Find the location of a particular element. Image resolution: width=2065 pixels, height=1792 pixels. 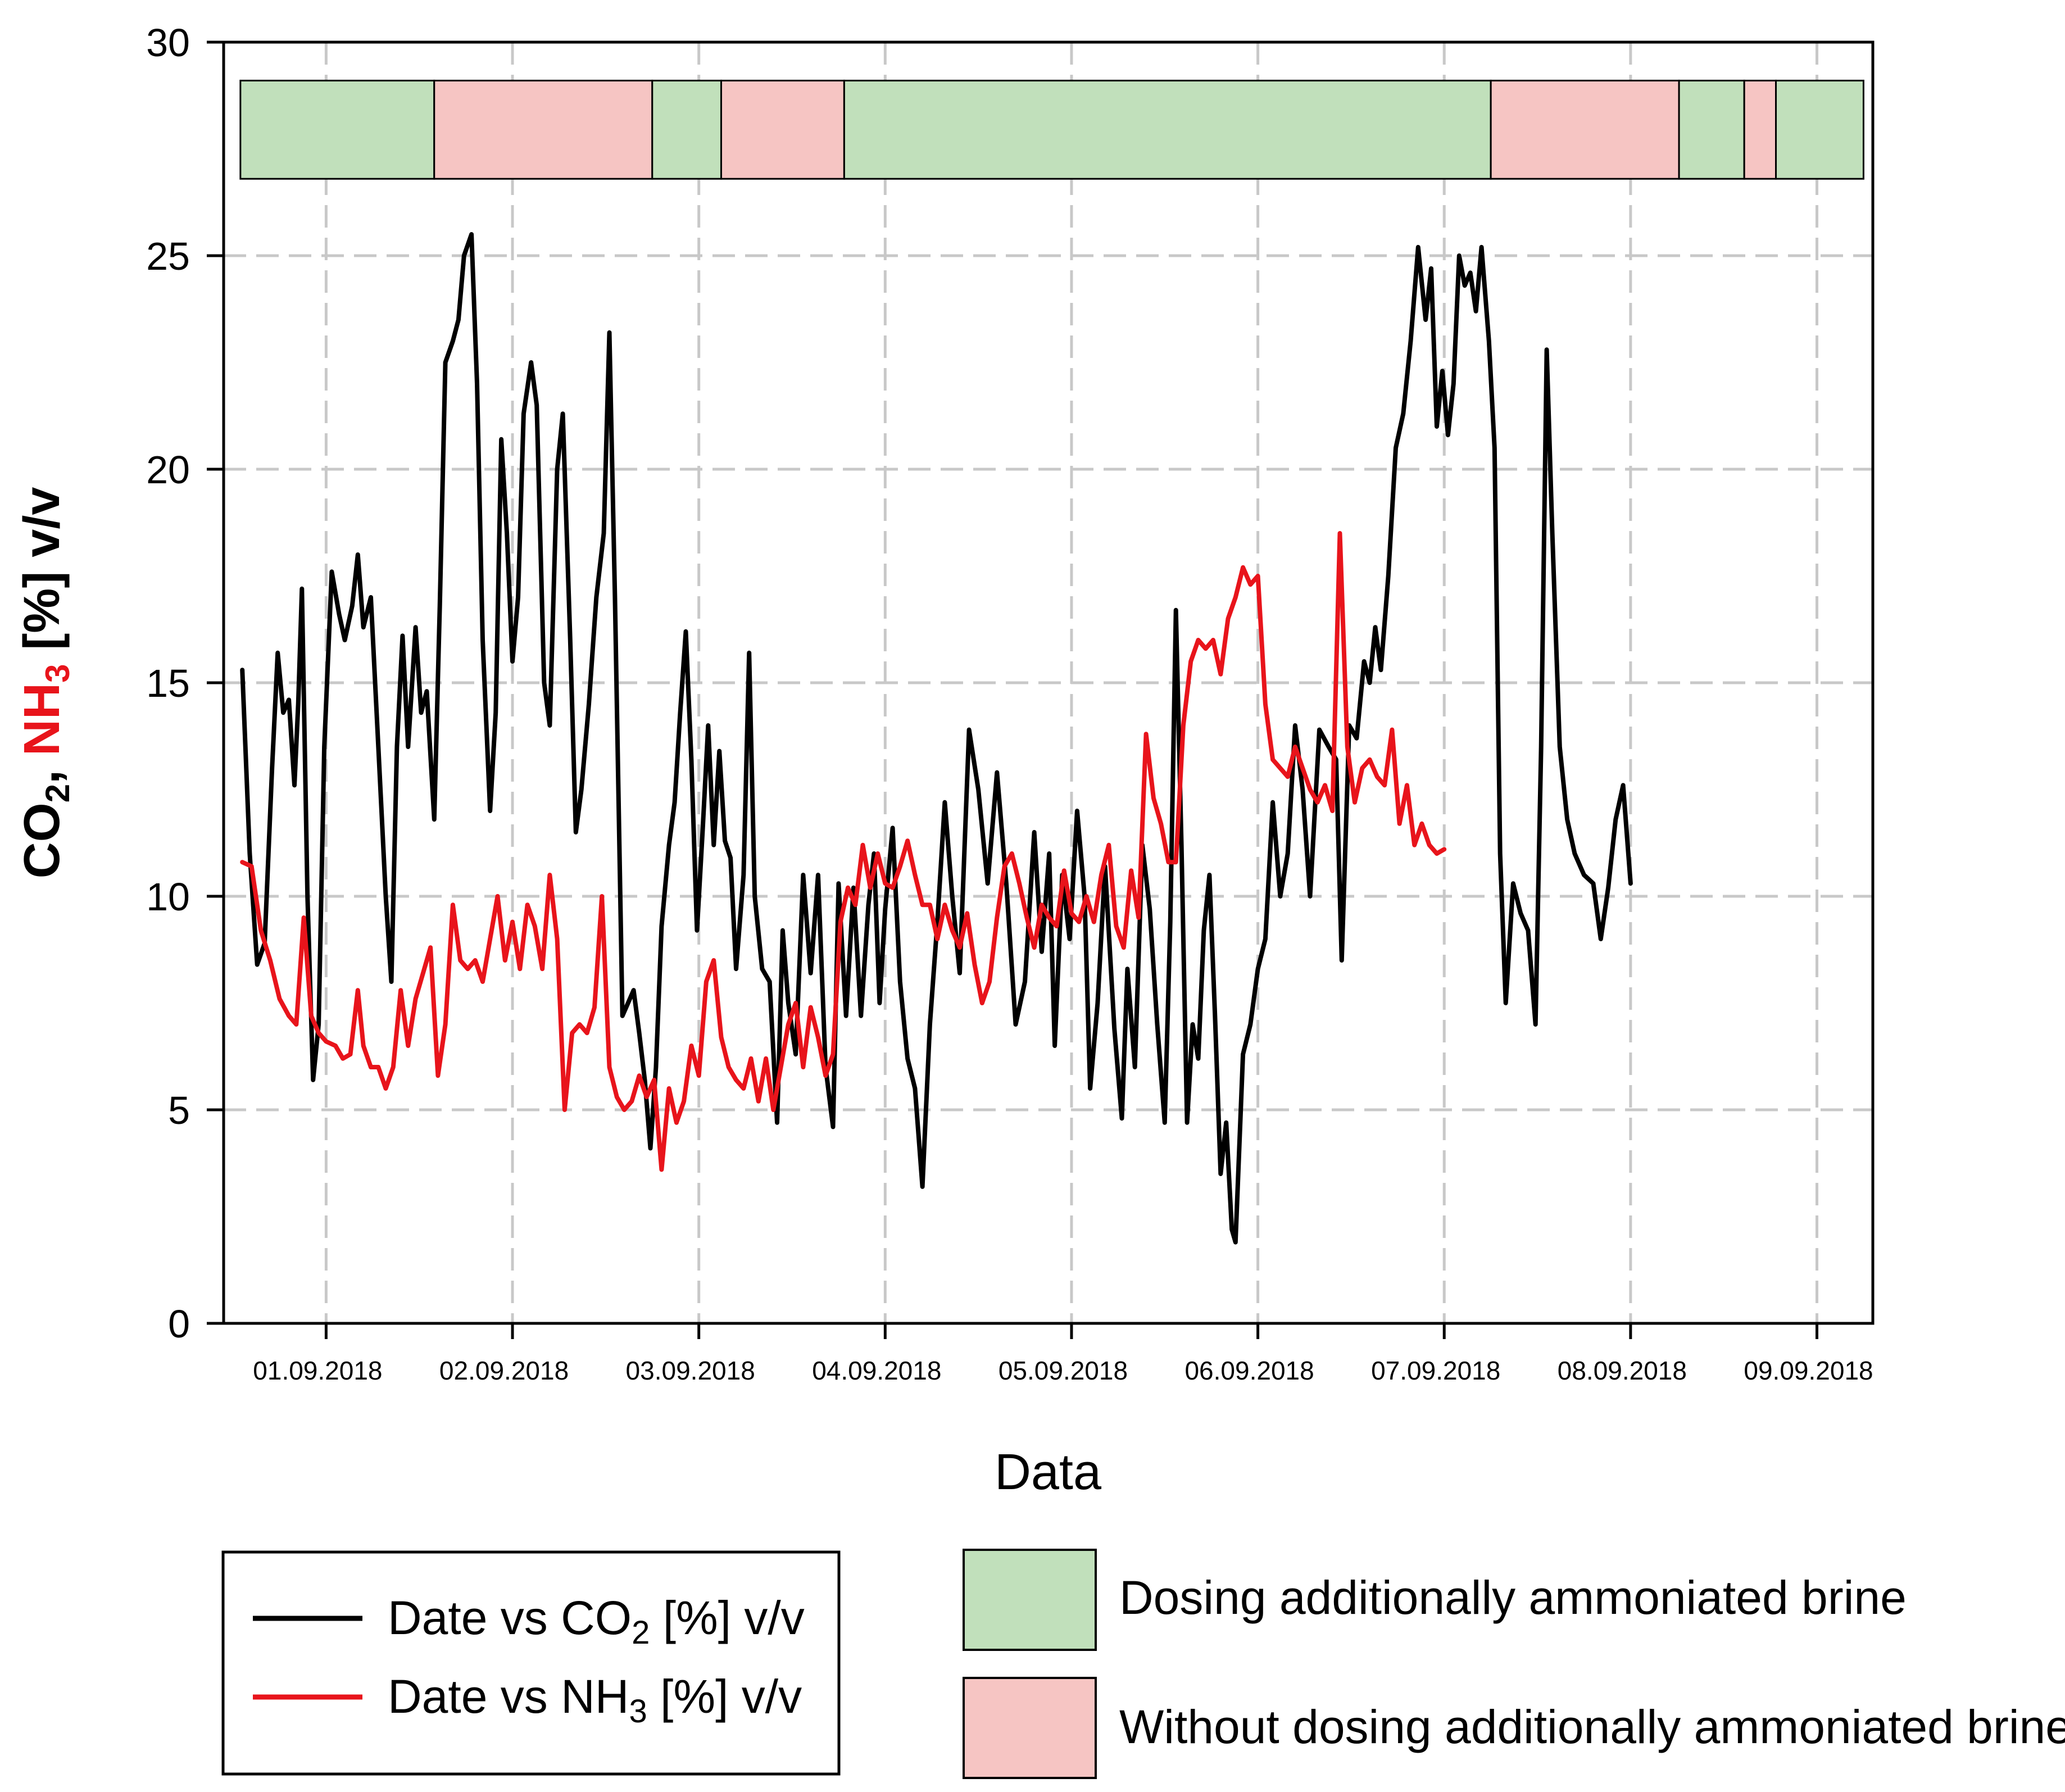

y-axis-title-part-1: 2 is located at coordinates (57, 793).